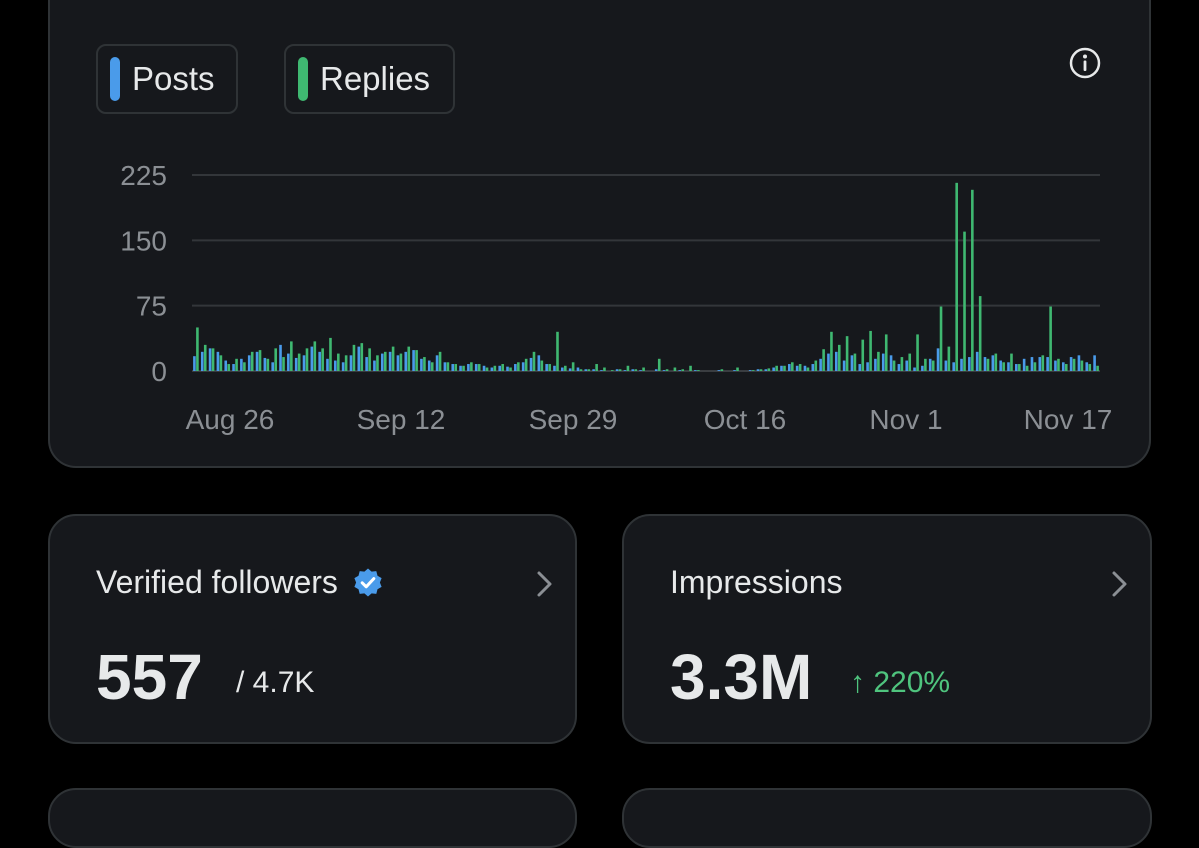 The width and height of the screenshot is (1199, 848). Describe the element at coordinates (159, 371) in the screenshot. I see `y-tick-label: 0` at that location.